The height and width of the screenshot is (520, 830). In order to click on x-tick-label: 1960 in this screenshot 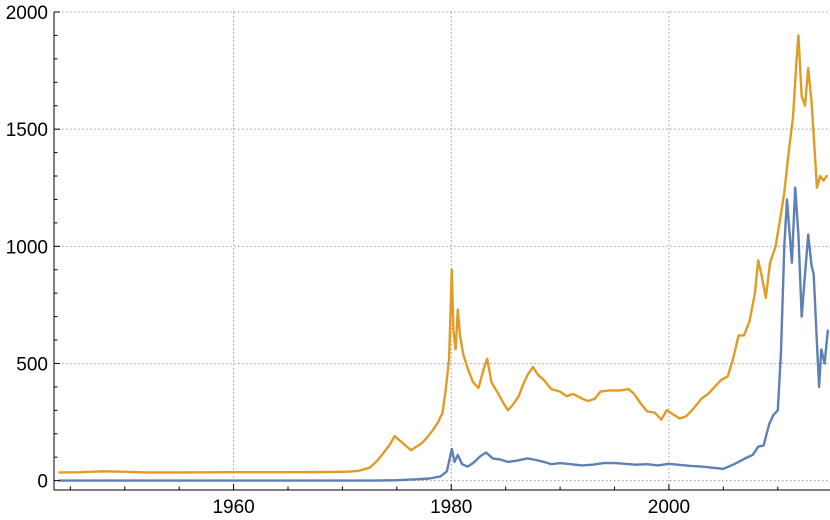, I will do `click(233, 507)`.